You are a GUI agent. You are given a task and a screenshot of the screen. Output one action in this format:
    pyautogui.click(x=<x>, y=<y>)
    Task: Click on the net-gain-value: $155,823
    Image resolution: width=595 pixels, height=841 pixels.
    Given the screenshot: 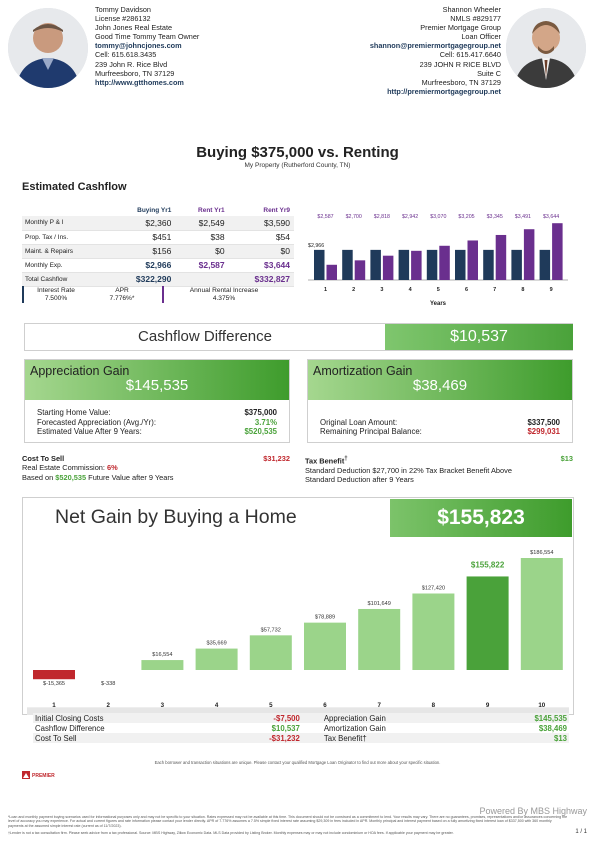 What is the action you would take?
    pyautogui.click(x=481, y=518)
    